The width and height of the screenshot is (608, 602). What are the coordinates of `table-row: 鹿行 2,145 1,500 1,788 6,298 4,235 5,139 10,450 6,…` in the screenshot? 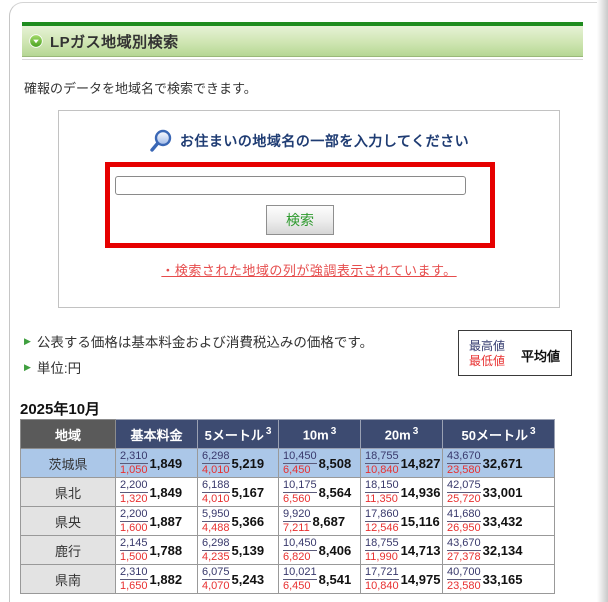 It's located at (287, 550).